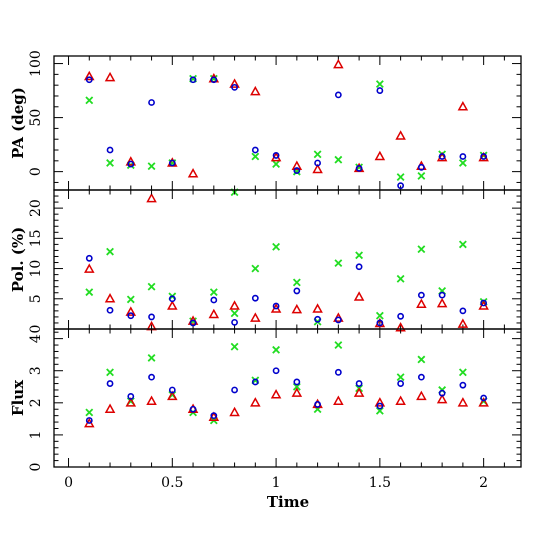 The image size is (550, 550). What do you see at coordinates (68, 483) in the screenshot?
I see `x-tick-label: 0` at bounding box center [68, 483].